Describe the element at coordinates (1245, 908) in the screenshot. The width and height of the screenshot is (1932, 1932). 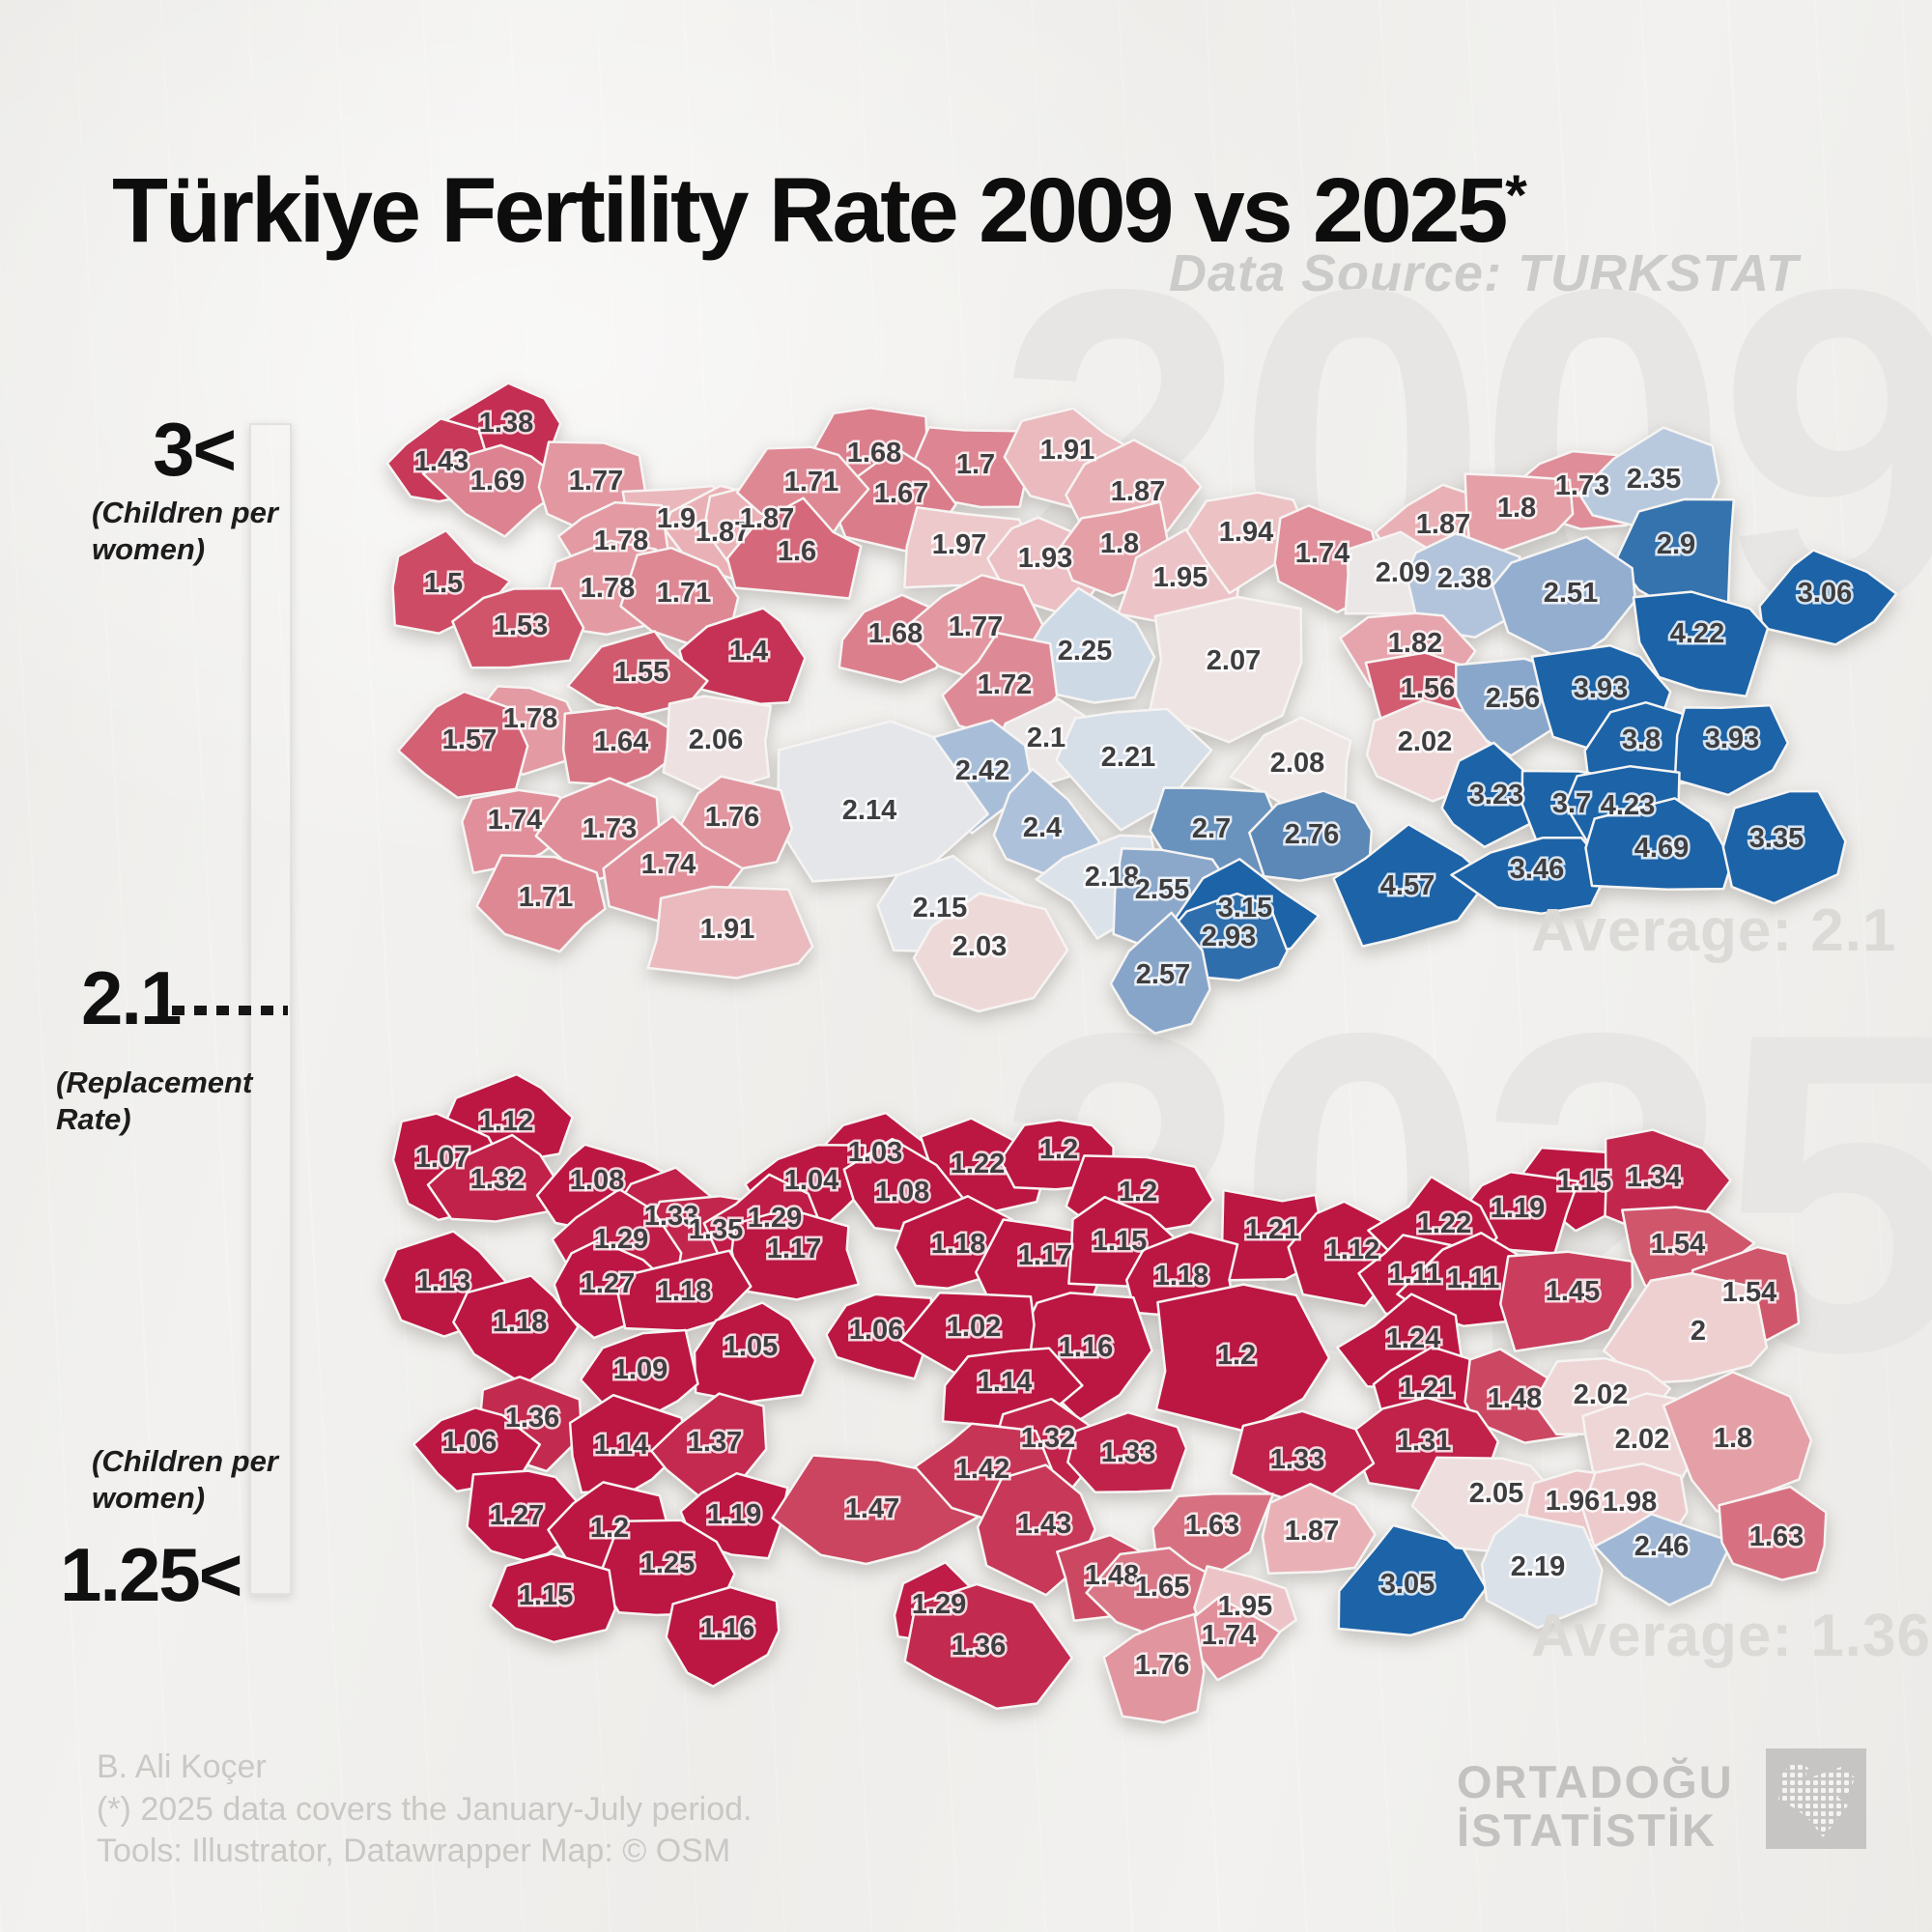
I see `province-value-label: 3.15` at that location.